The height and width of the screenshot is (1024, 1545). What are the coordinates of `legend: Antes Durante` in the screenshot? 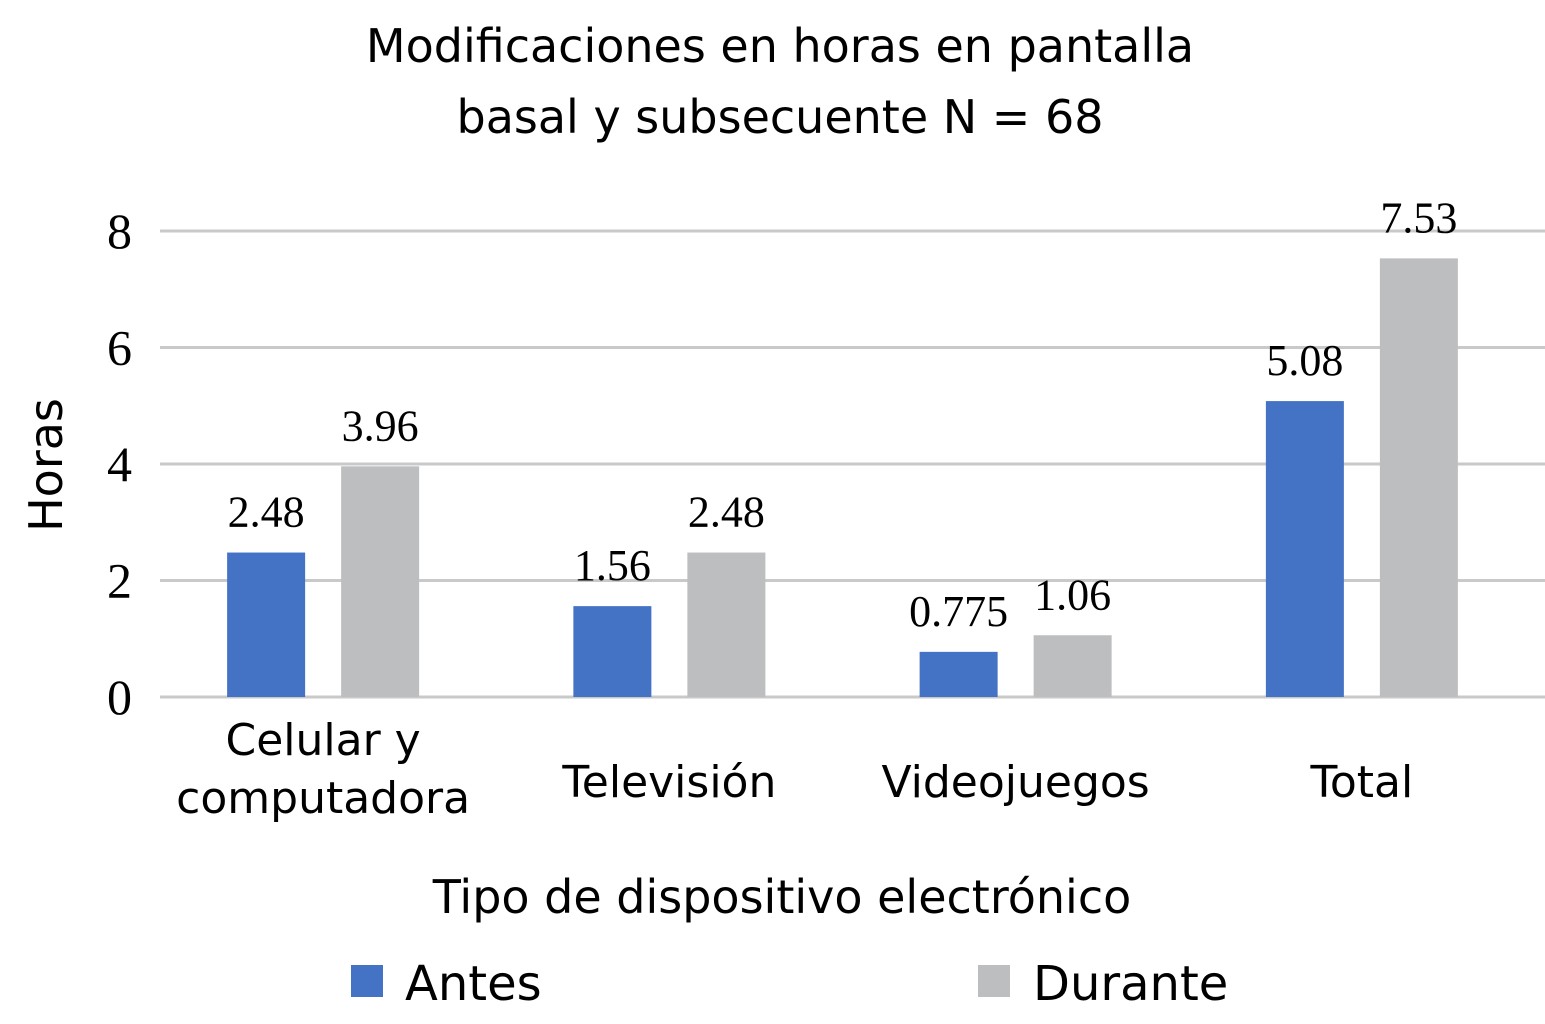 It's located at (789, 984).